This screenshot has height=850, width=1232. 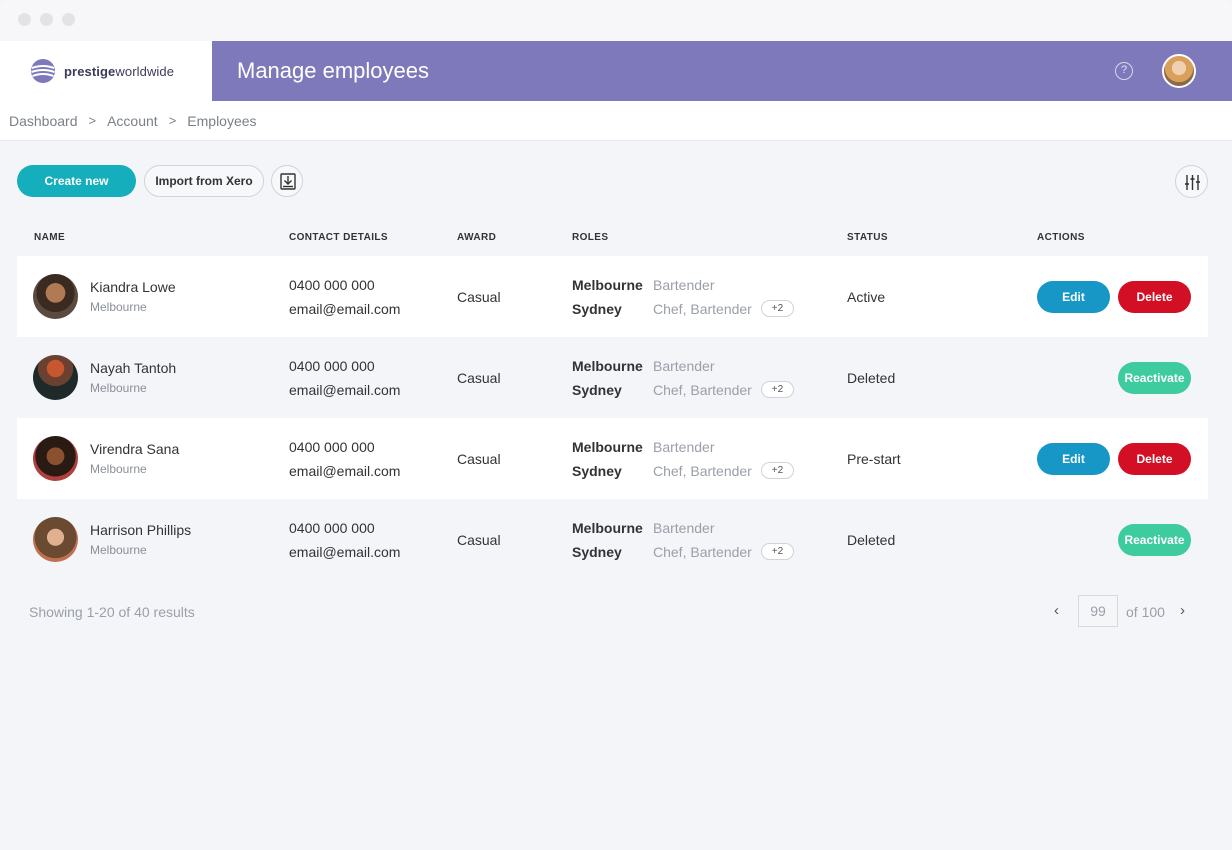 What do you see at coordinates (133, 368) in the screenshot?
I see `employee-name: Nayah Tantoh` at bounding box center [133, 368].